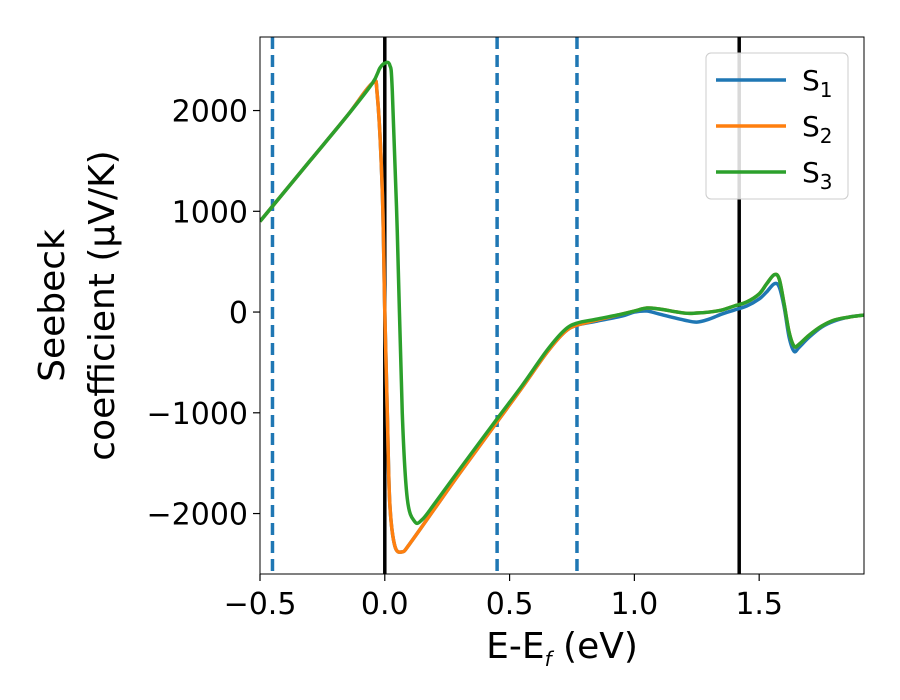 This screenshot has height=700, width=900. Describe the element at coordinates (759, 604) in the screenshot. I see `x-tick-label: 1.5` at that location.